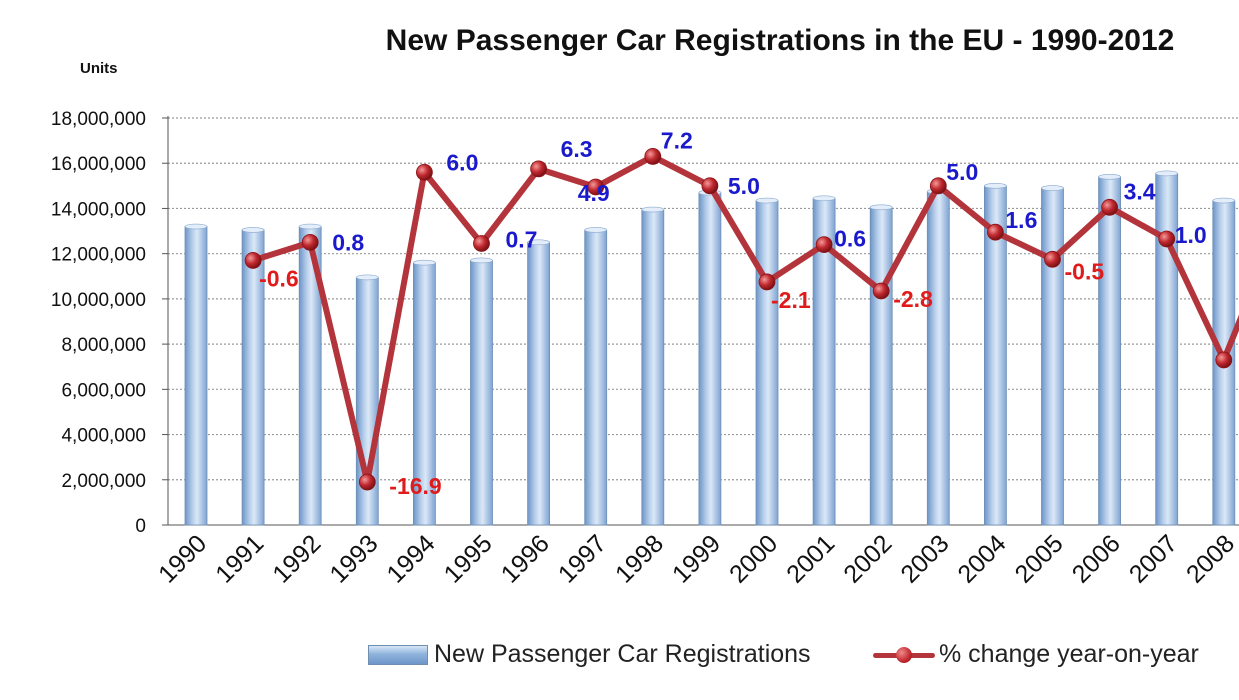 The image size is (1239, 700). What do you see at coordinates (1191, 235) in the screenshot?
I see `data-label: 1.0` at bounding box center [1191, 235].